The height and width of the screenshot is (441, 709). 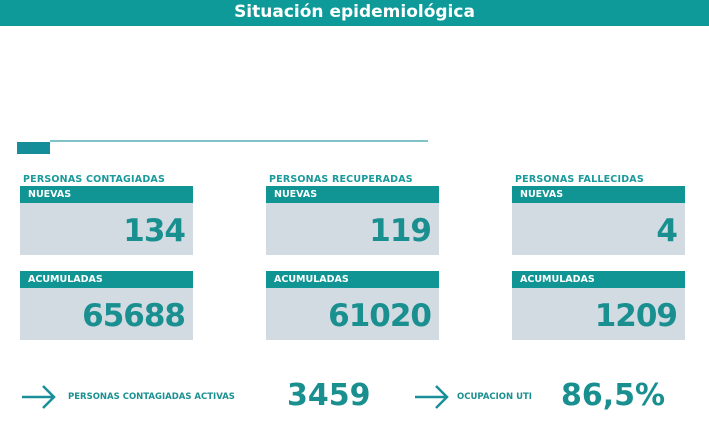 What do you see at coordinates (33, 148) in the screenshot?
I see `section-marker` at bounding box center [33, 148].